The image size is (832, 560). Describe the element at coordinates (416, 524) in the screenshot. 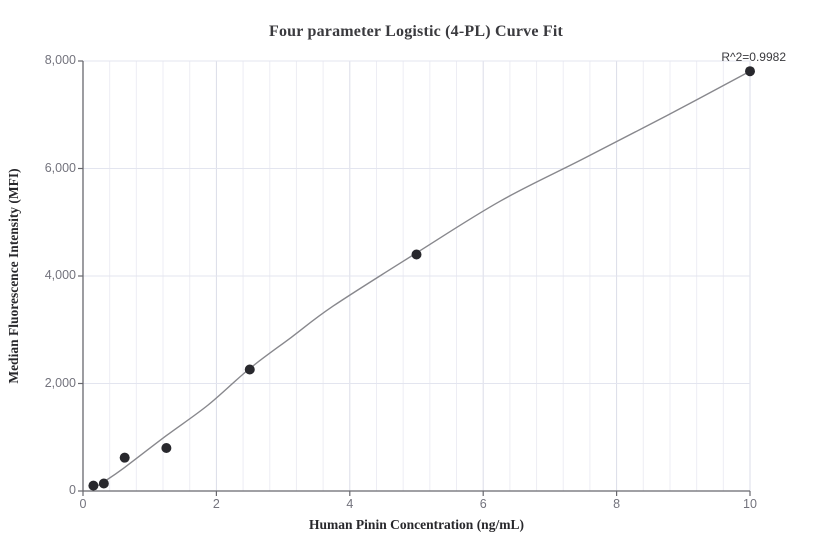

I see `x-axis-title: Human Pinin Concentration (ng/mL)` at that location.